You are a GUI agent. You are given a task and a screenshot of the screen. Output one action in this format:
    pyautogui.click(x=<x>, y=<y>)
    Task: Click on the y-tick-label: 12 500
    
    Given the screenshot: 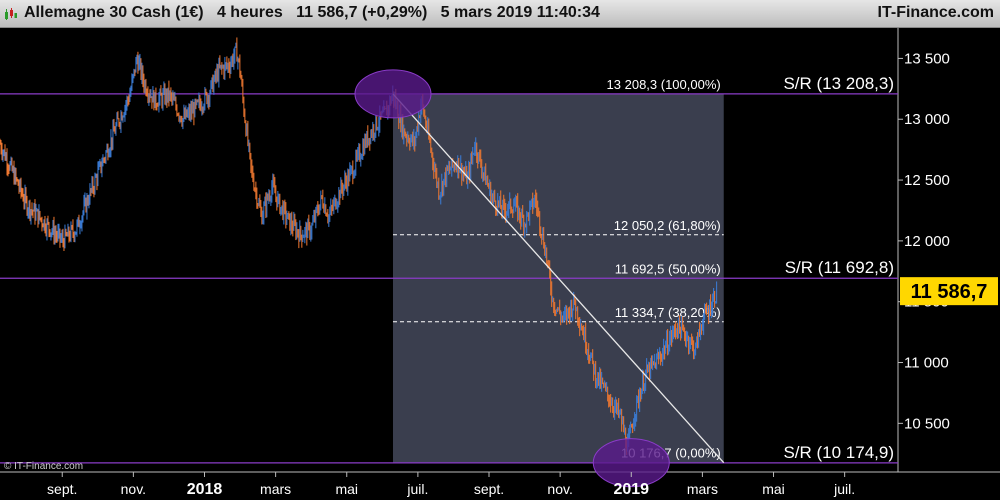 What is the action you would take?
    pyautogui.click(x=927, y=180)
    